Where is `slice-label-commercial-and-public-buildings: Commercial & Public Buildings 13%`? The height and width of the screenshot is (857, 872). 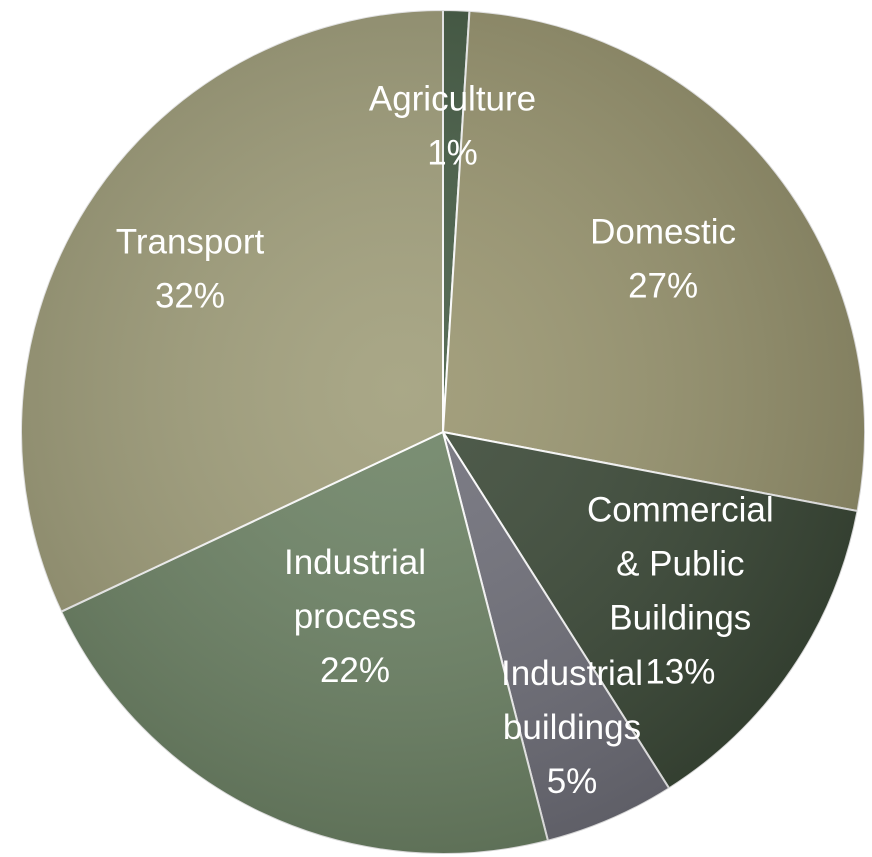 slice-label-commercial-and-public-buildings: Commercial & Public Buildings 13% is located at coordinates (680, 591).